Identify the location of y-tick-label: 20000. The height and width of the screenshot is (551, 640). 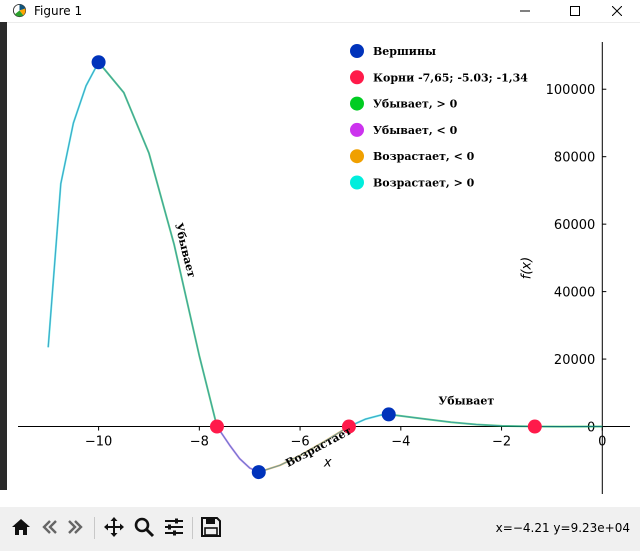
(574, 360).